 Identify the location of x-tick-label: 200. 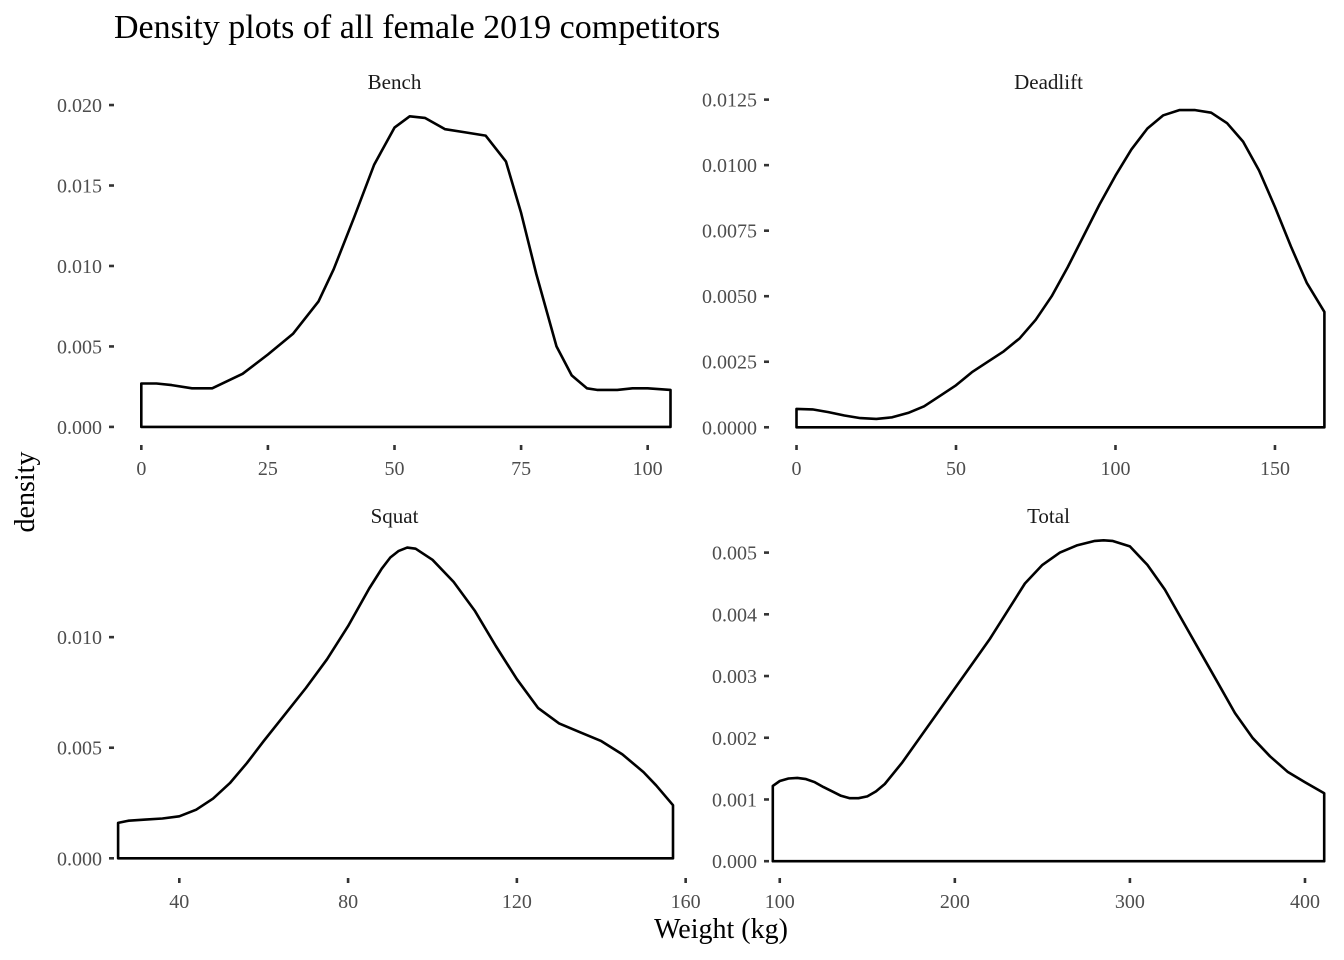
(955, 902).